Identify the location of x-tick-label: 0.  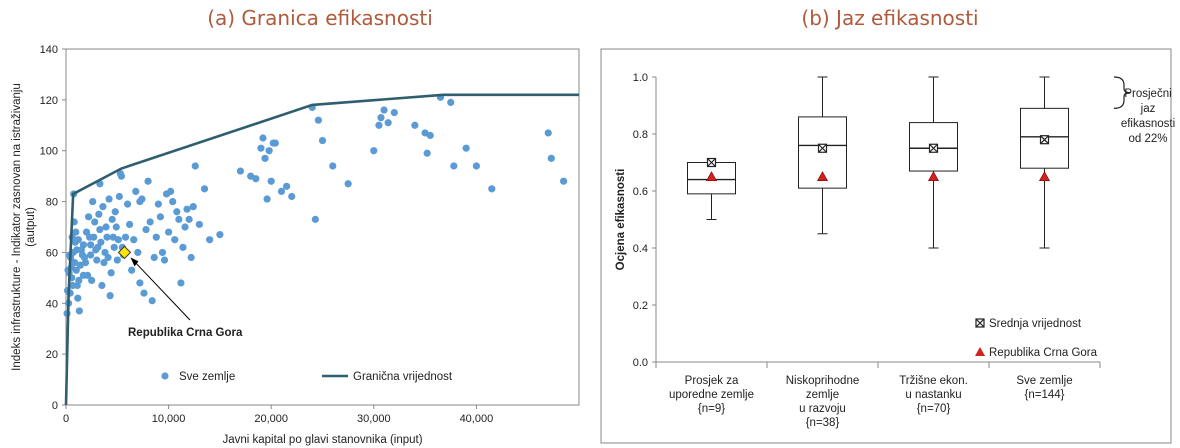
(66, 419).